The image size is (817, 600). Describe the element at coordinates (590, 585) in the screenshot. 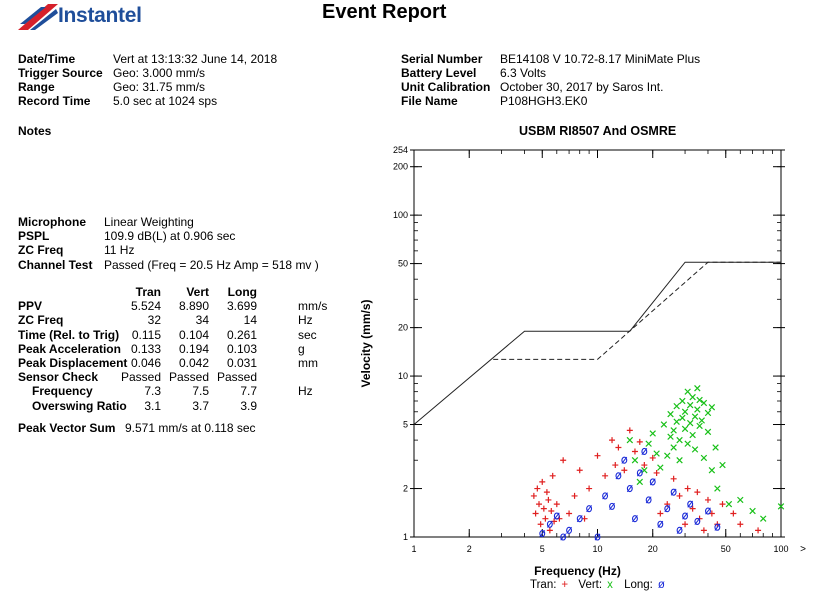

I see `legend-label: Vert:` at that location.